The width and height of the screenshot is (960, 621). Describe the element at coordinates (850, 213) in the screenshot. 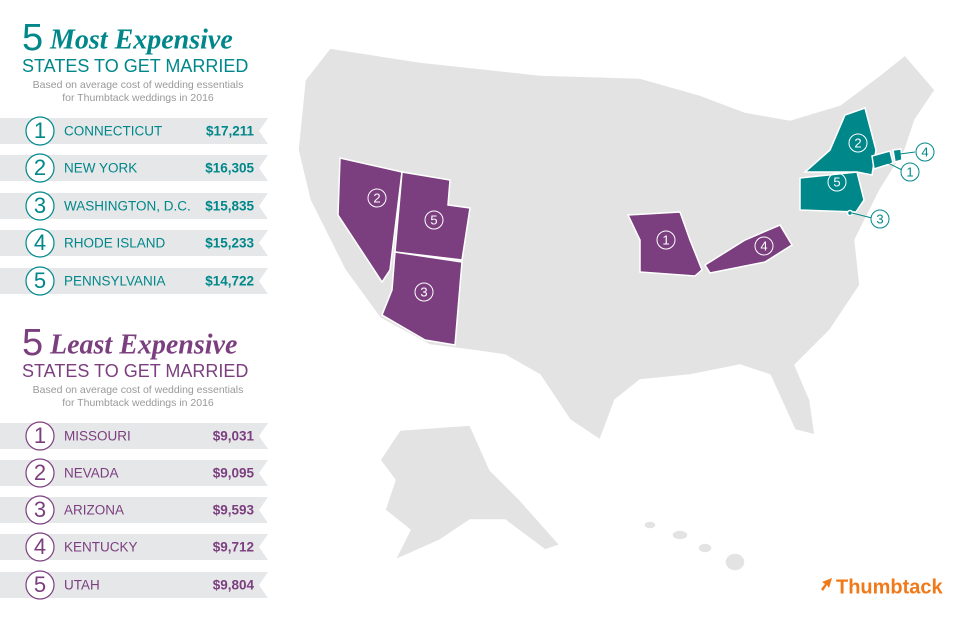

I see `dc` at that location.